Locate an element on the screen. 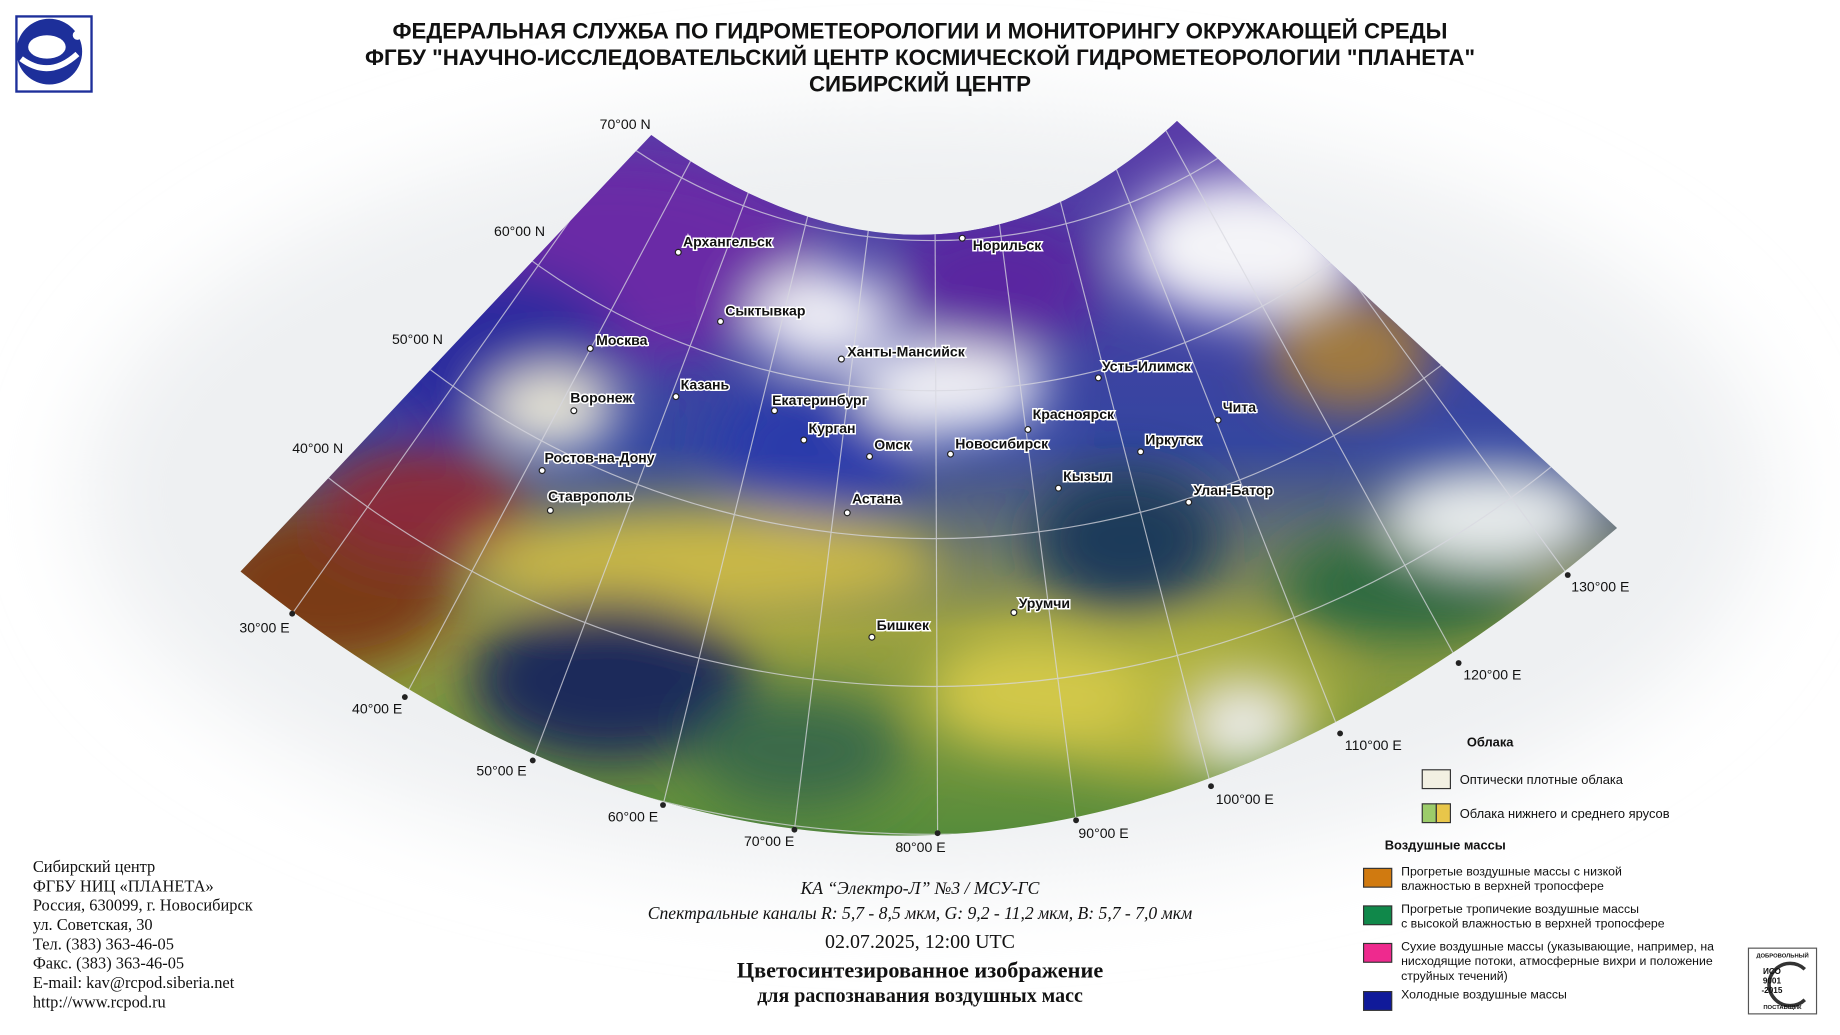  parallel is located at coordinates (933, 181).